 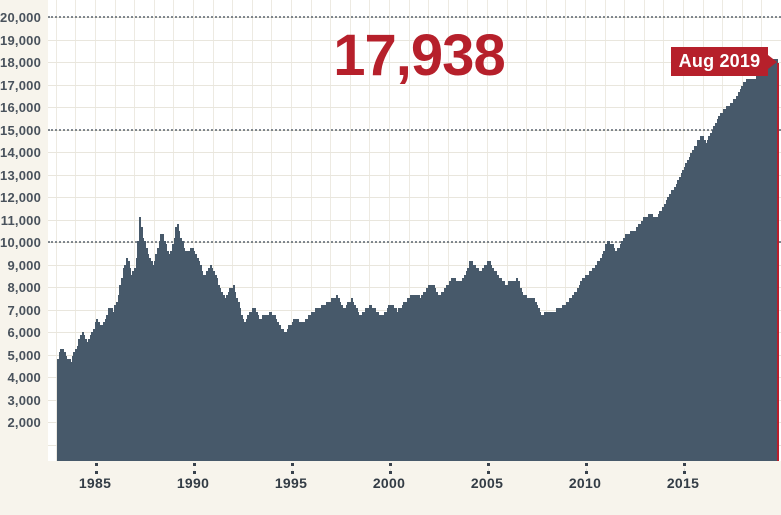 I want to click on flag-pointer-icon, so click(x=772, y=61).